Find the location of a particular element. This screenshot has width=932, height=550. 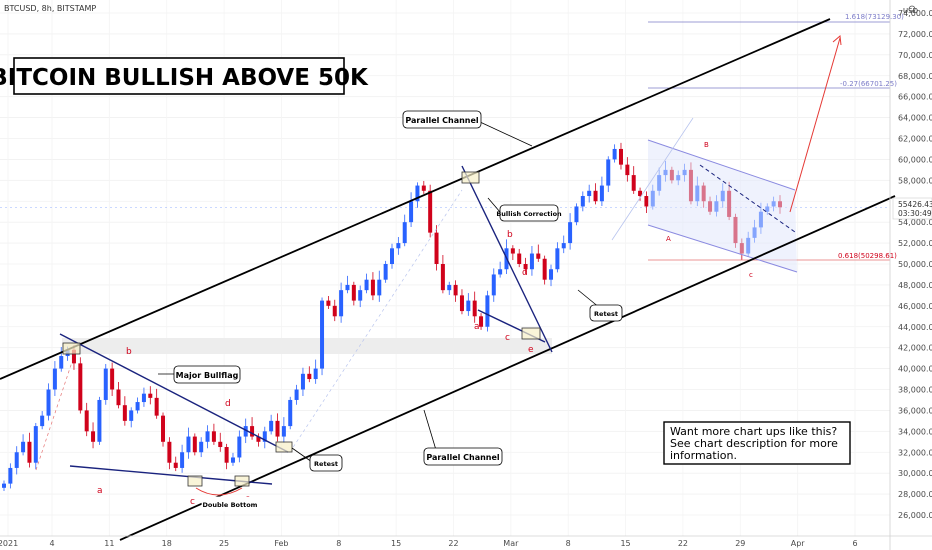

settings-icon is located at coordinates (912, 9).